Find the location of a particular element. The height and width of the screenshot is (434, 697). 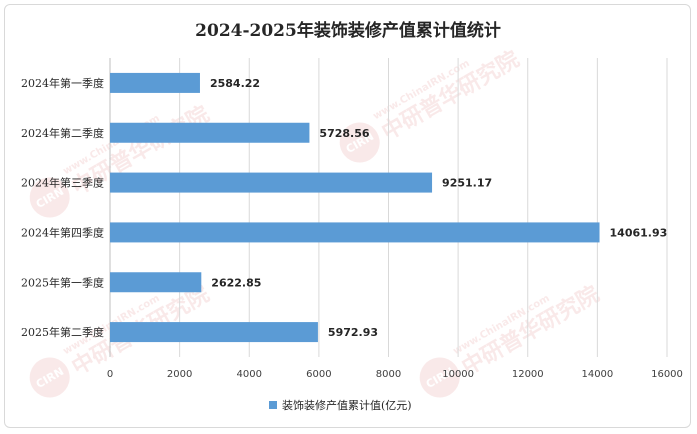

legend-swatch is located at coordinates (273, 405).